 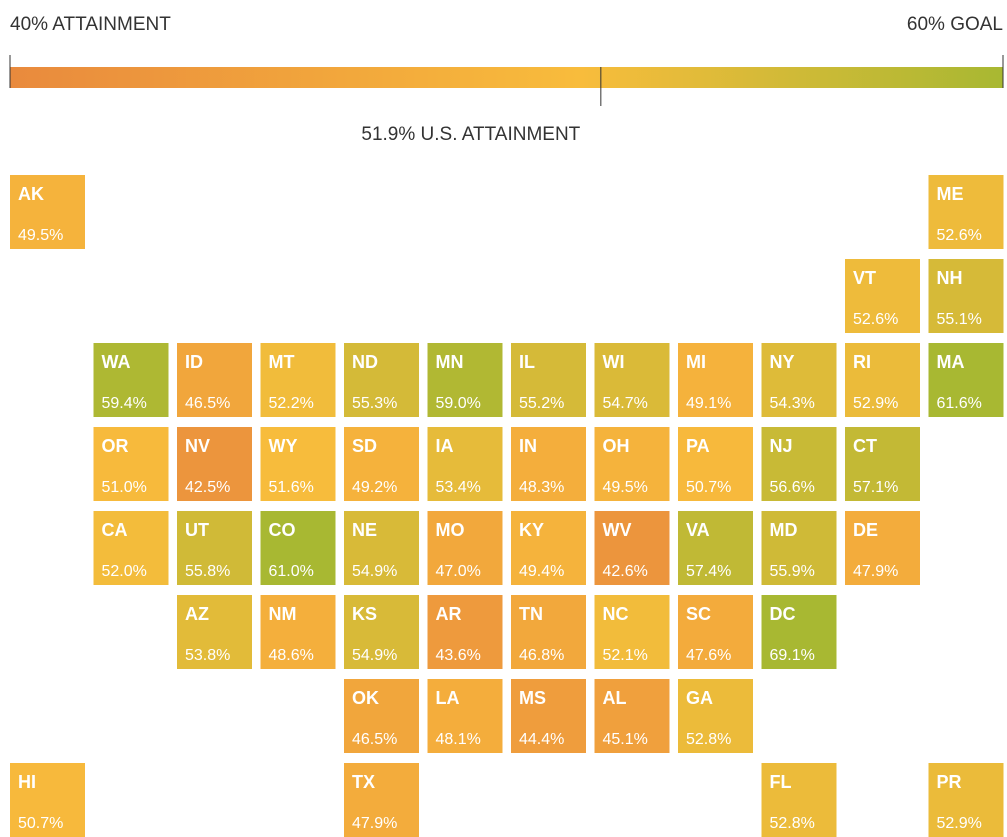 I want to click on state-abbr: SC, so click(x=698, y=614).